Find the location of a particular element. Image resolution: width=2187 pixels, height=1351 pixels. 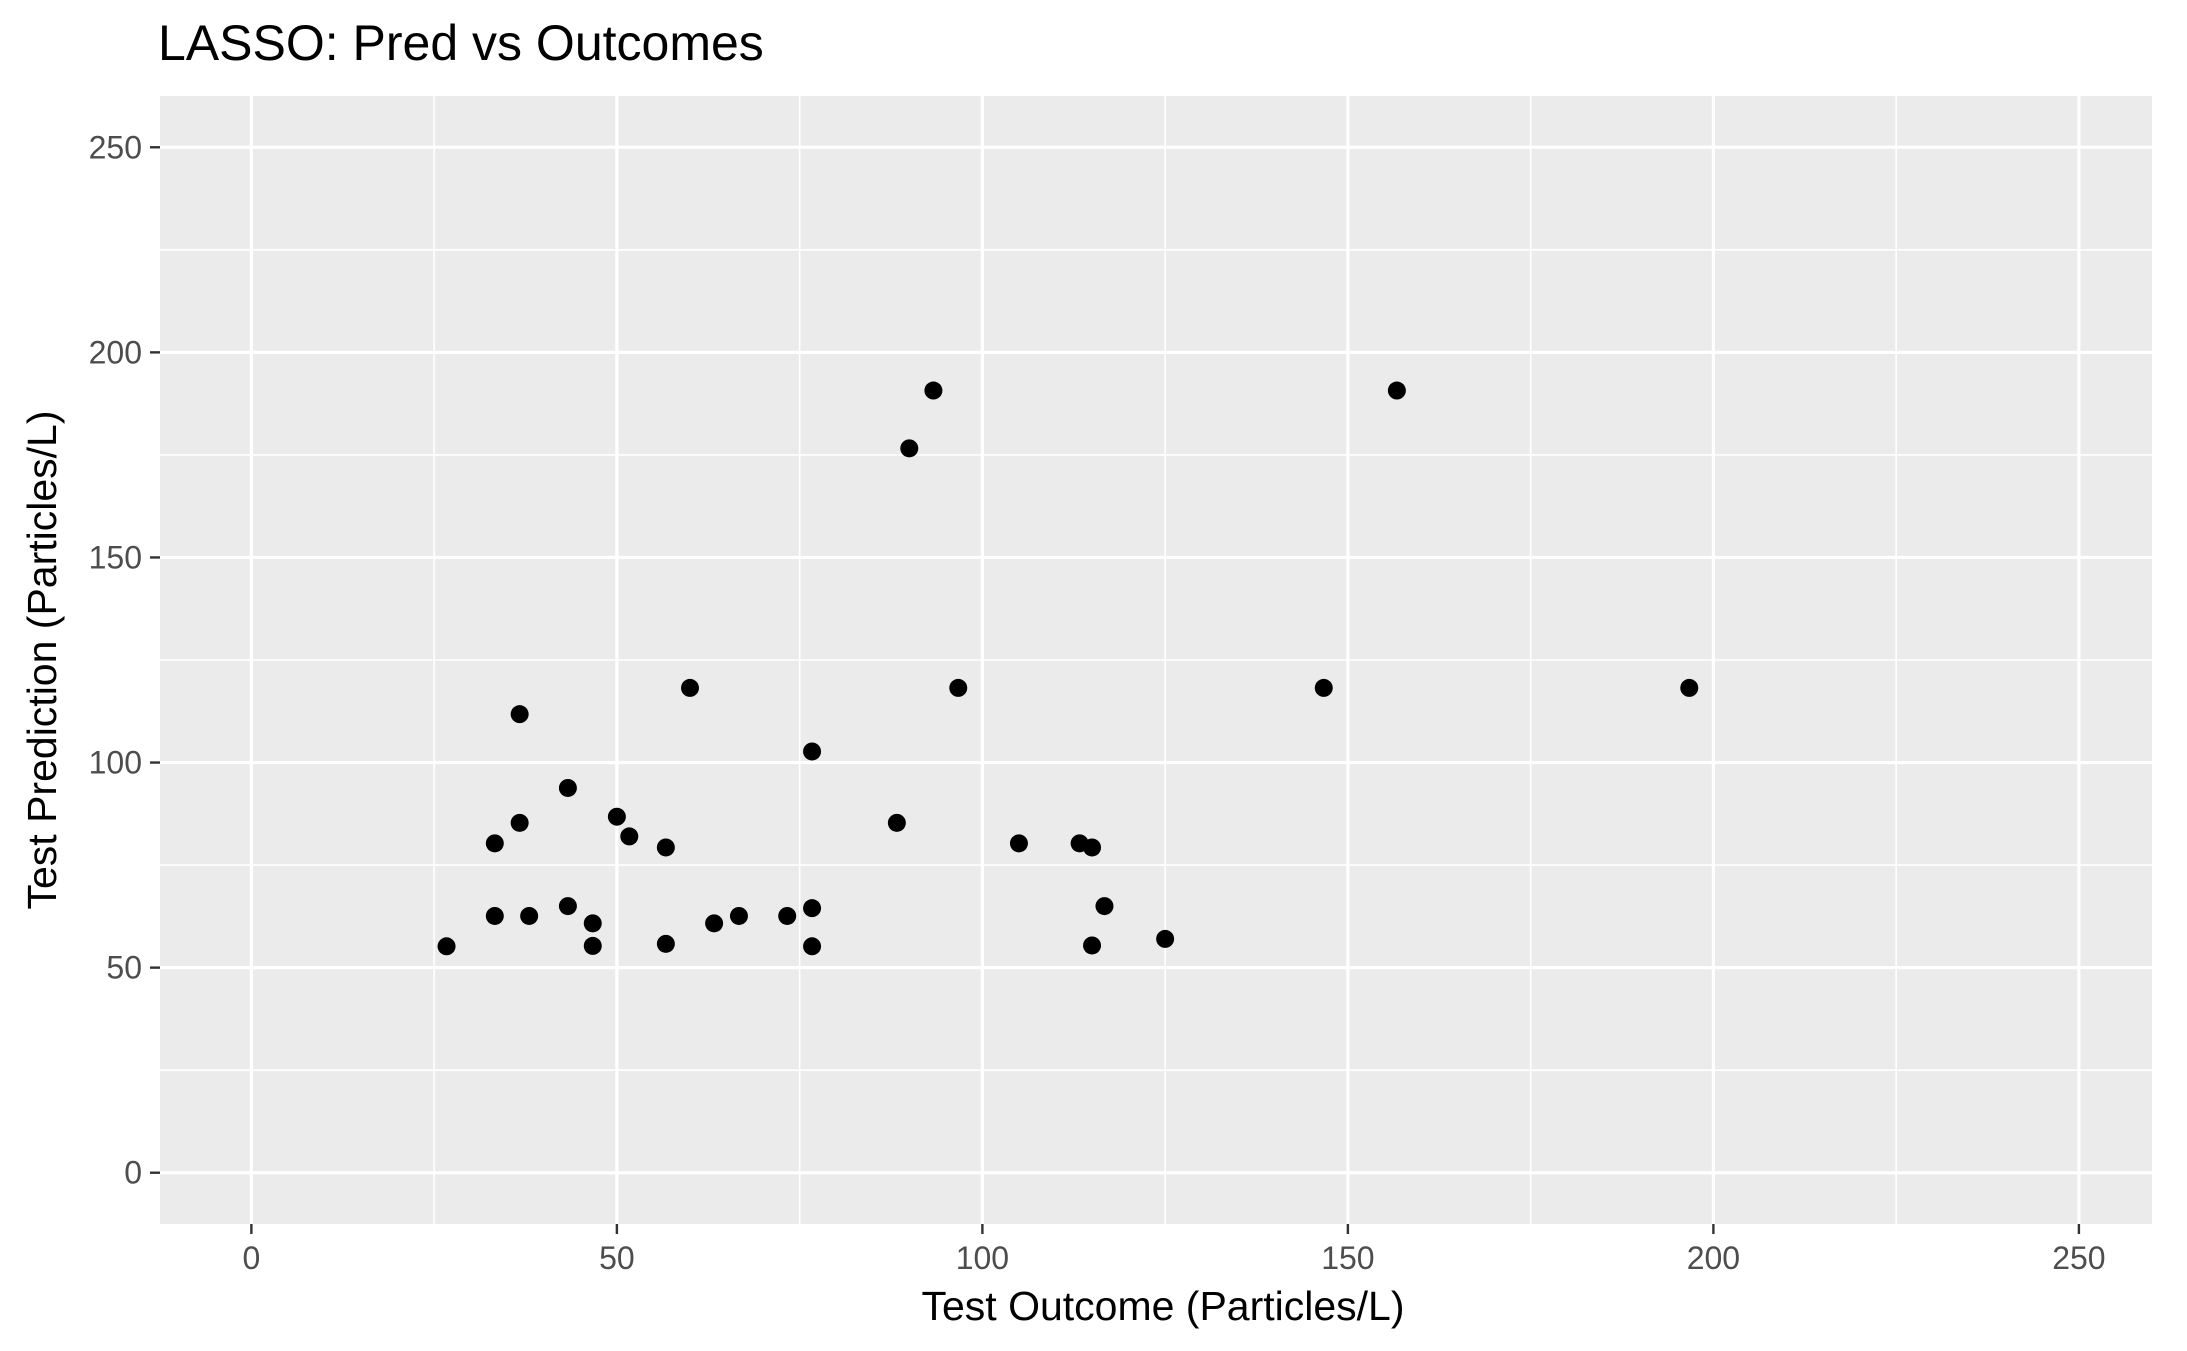

y-tick-label: 250 is located at coordinates (115, 147).